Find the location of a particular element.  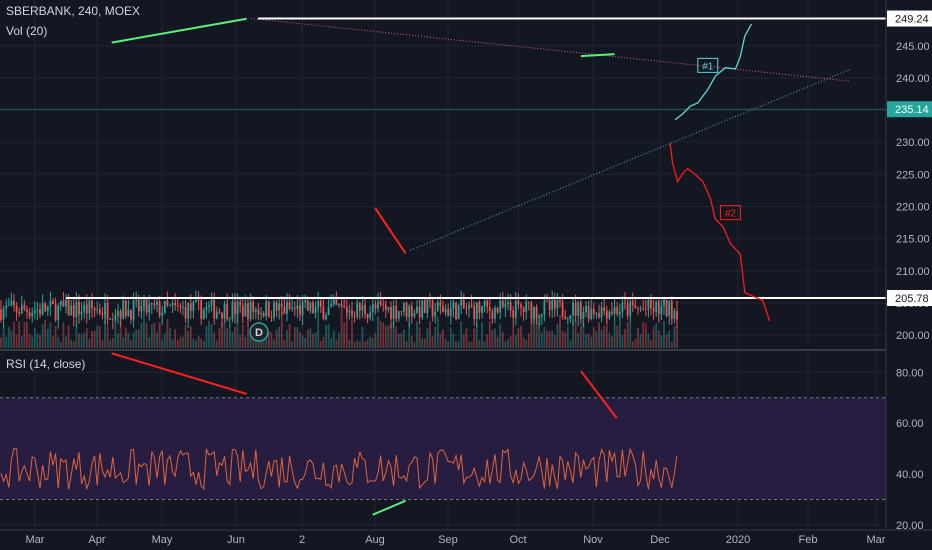

rsi-label: RSI (14, close) is located at coordinates (46, 364).